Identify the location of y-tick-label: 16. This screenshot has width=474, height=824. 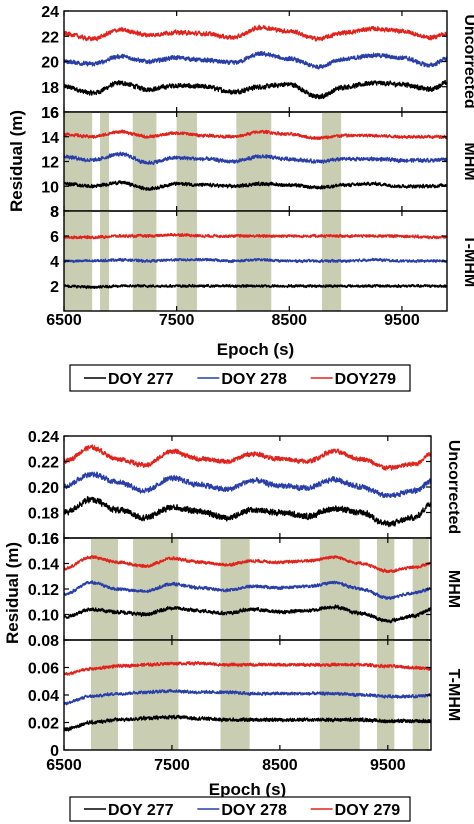
(50, 113).